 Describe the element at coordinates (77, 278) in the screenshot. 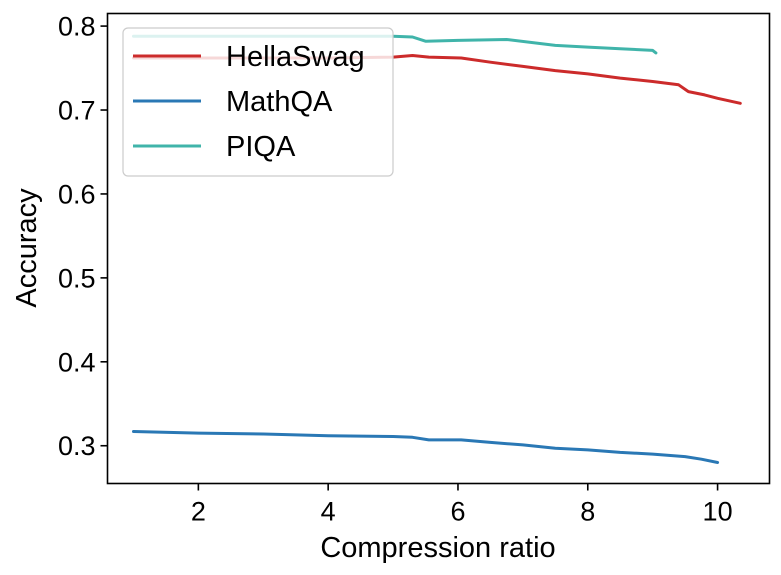

I see `y-tick-label: 0.5` at that location.